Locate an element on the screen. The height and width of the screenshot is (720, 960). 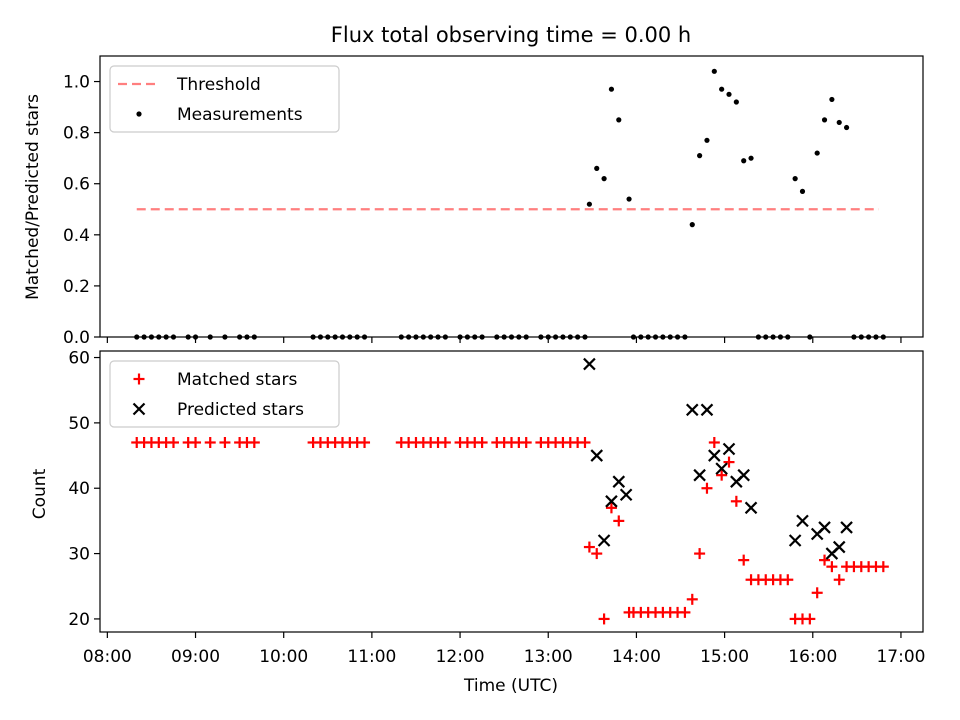
bottom-x-tick-label: 15:00 is located at coordinates (724, 657).